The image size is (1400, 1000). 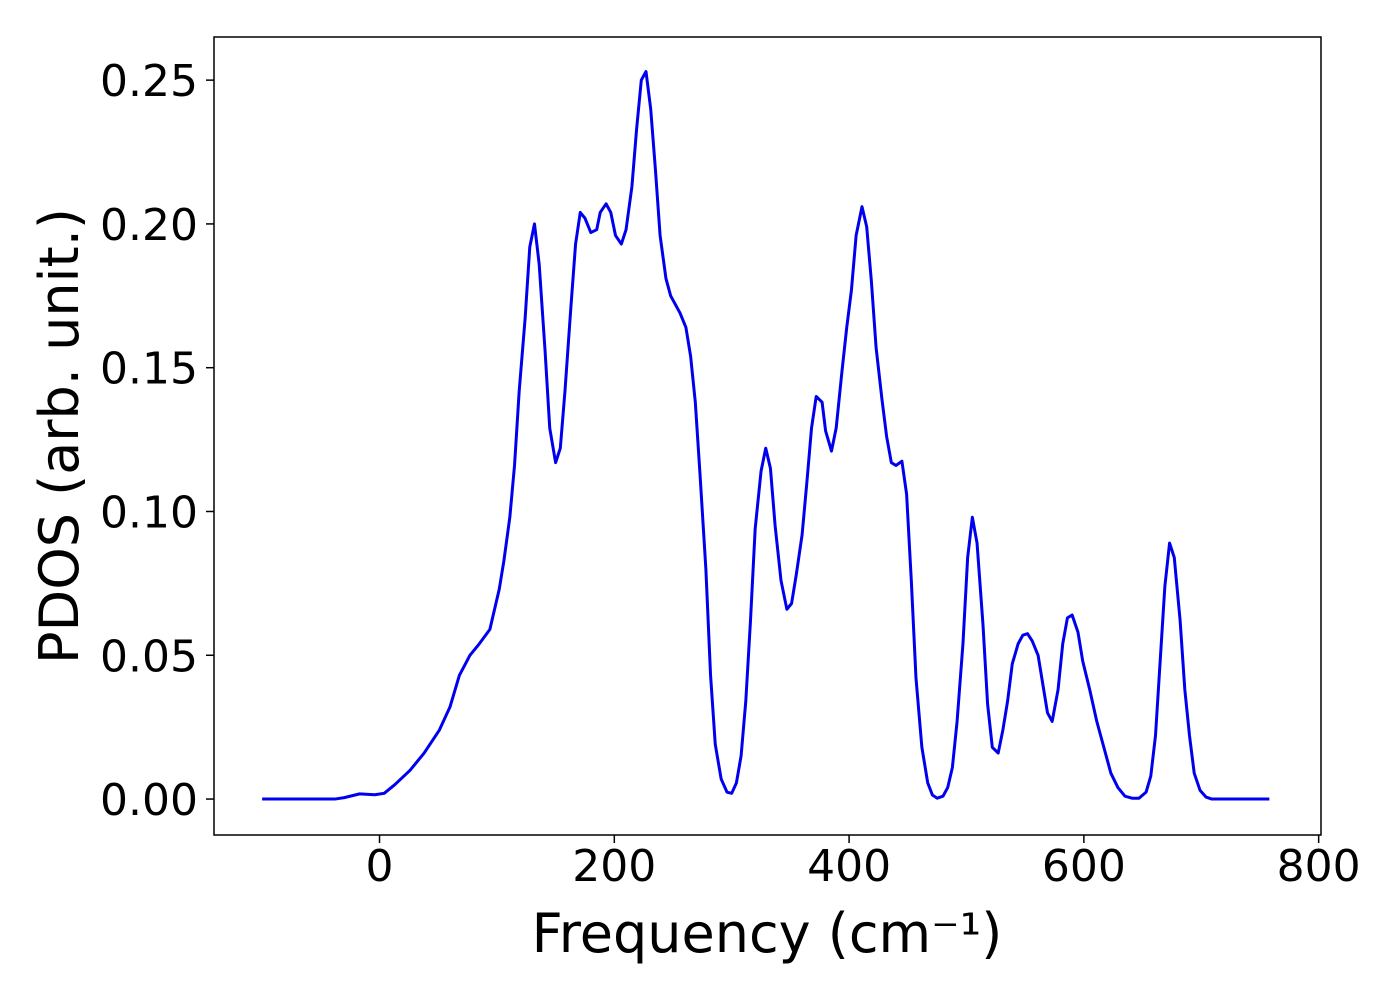 I want to click on x-axis-label: Frequency (cm⁻¹), so click(x=767, y=933).